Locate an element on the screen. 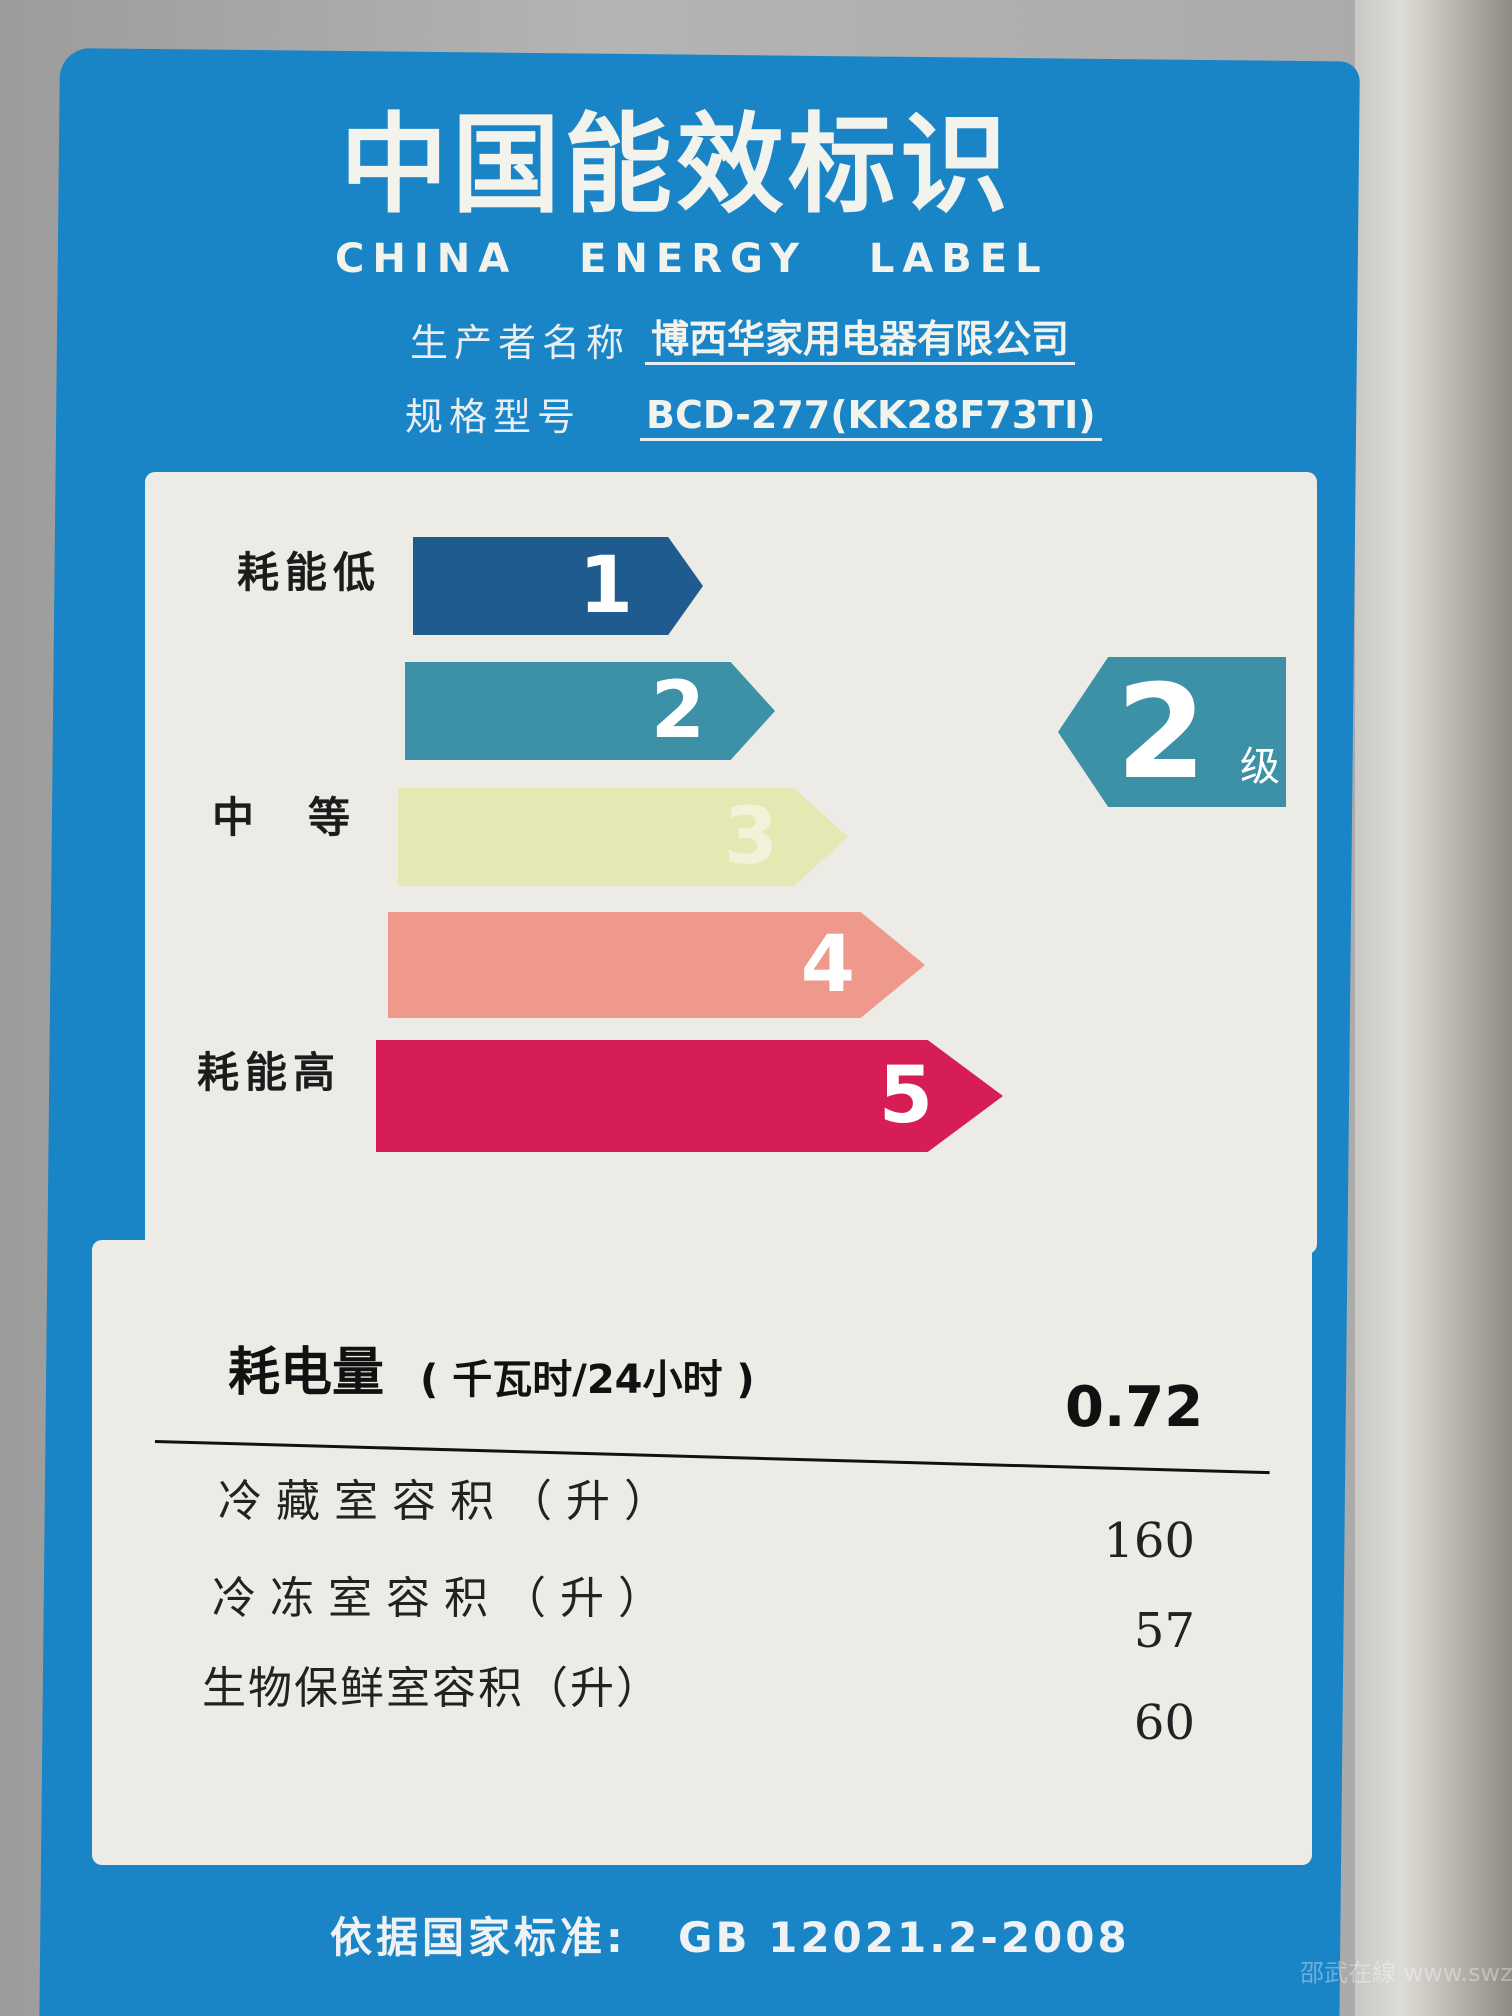 This screenshot has width=1512, height=2016. model-value: BCD-277(KK28F73TI) is located at coordinates (871, 417).